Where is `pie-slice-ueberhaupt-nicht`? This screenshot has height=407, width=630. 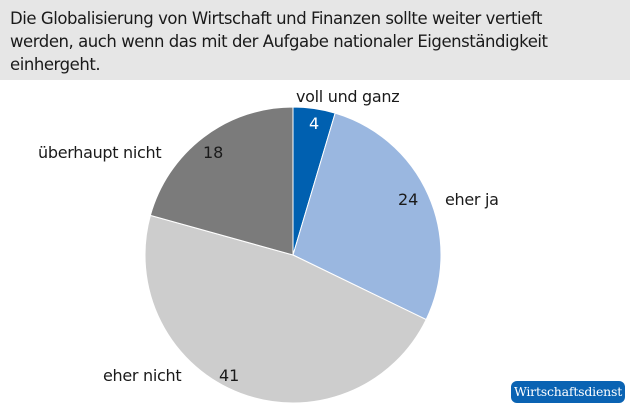
pie-slice-ueberhaupt-nicht is located at coordinates (221, 181).